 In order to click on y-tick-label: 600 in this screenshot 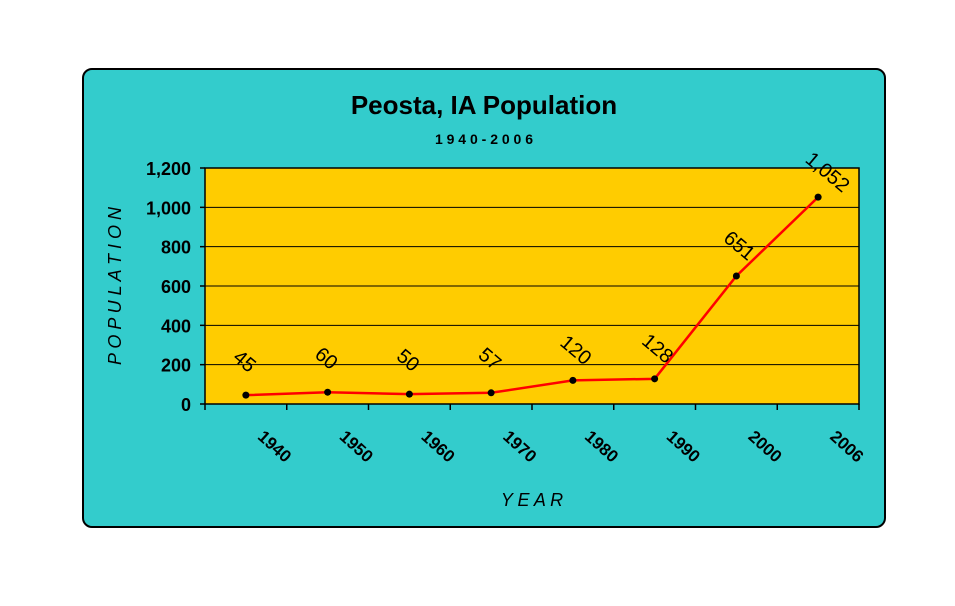, I will do `click(176, 287)`.